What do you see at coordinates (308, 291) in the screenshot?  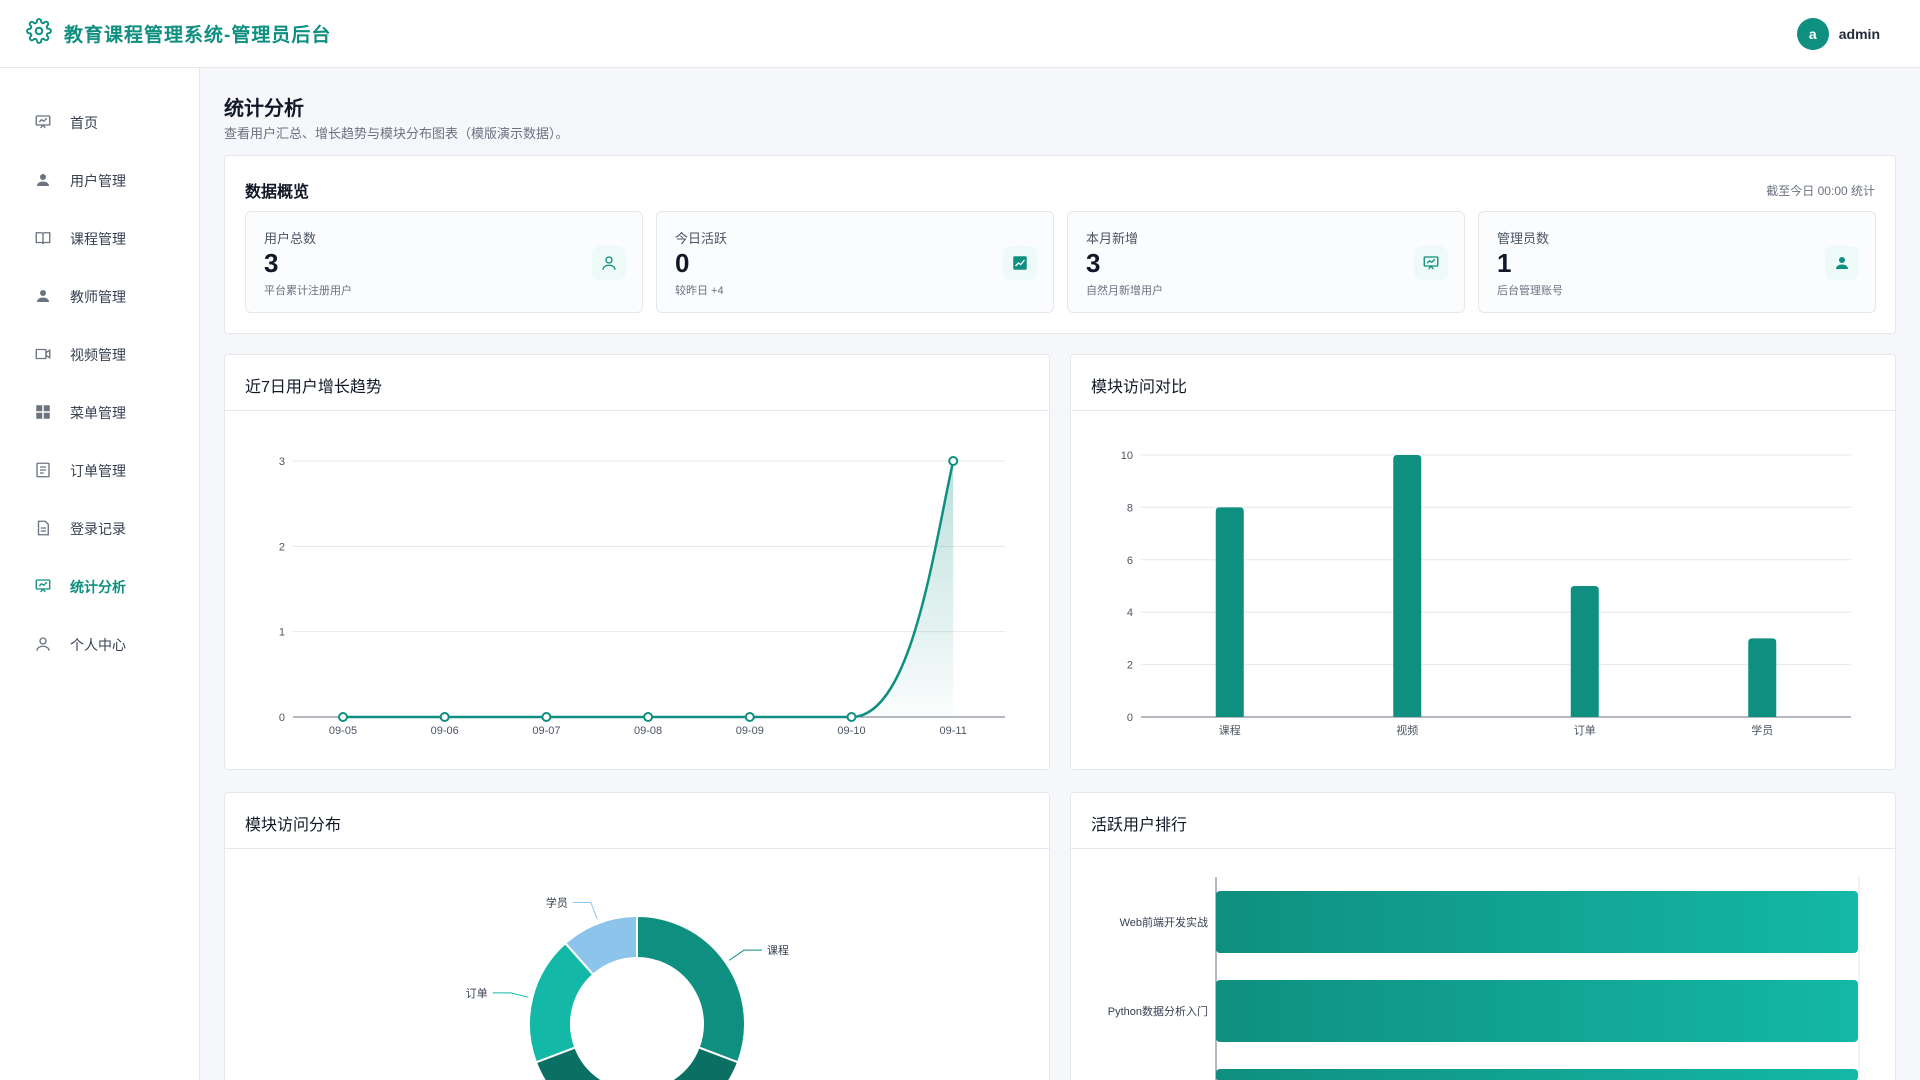 I see `stat-sub: 平台累计注册用户` at bounding box center [308, 291].